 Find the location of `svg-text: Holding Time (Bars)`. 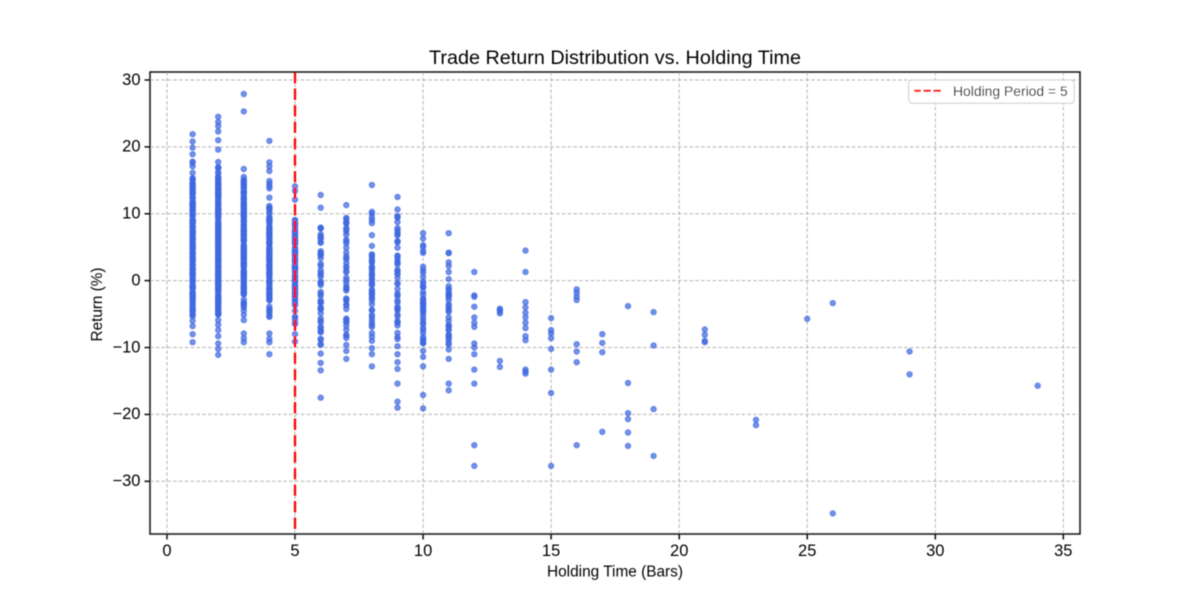

svg-text: Holding Time (Bars) is located at coordinates (615, 571).